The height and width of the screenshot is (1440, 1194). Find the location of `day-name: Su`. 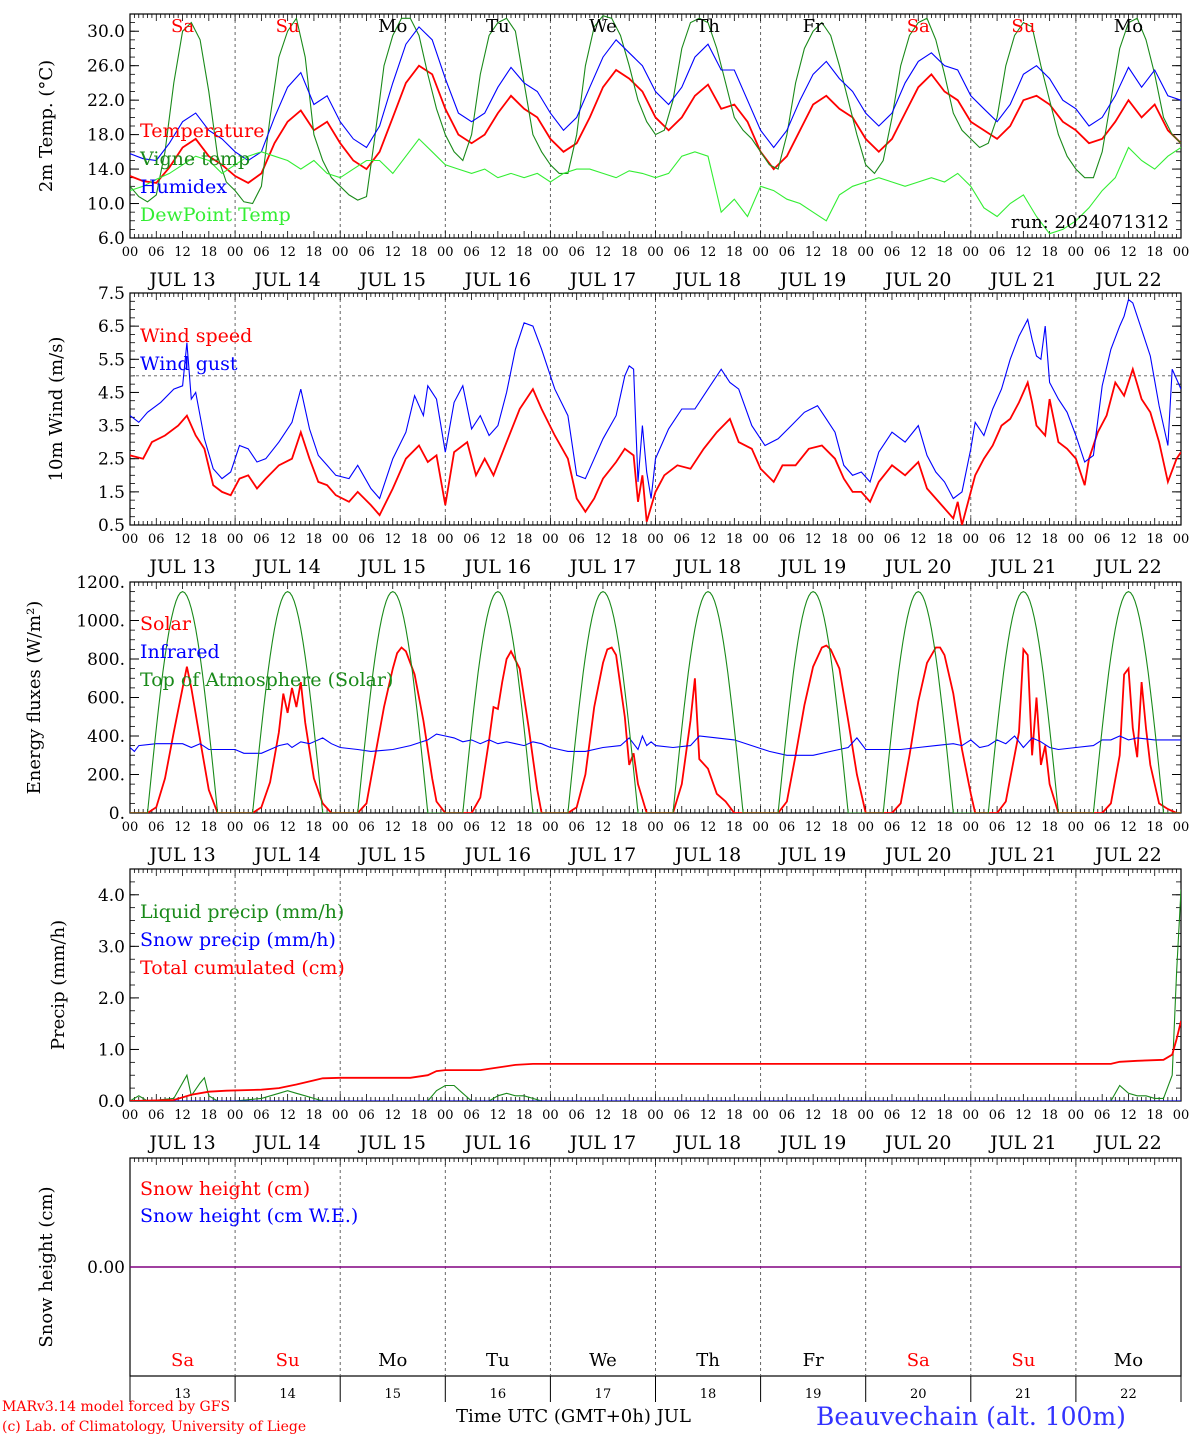

day-name: Su is located at coordinates (1023, 1360).